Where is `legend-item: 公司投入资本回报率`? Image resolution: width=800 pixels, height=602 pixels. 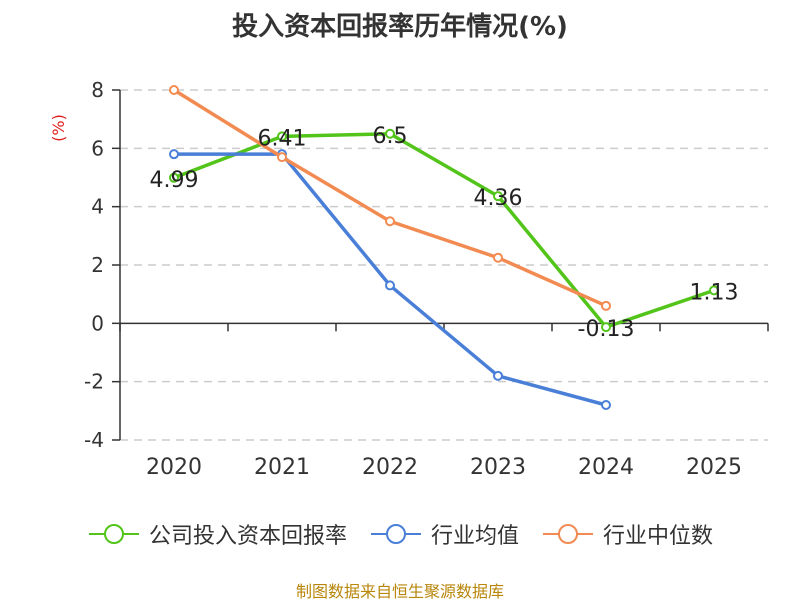
legend-item: 公司投入资本回报率 is located at coordinates (217, 534).